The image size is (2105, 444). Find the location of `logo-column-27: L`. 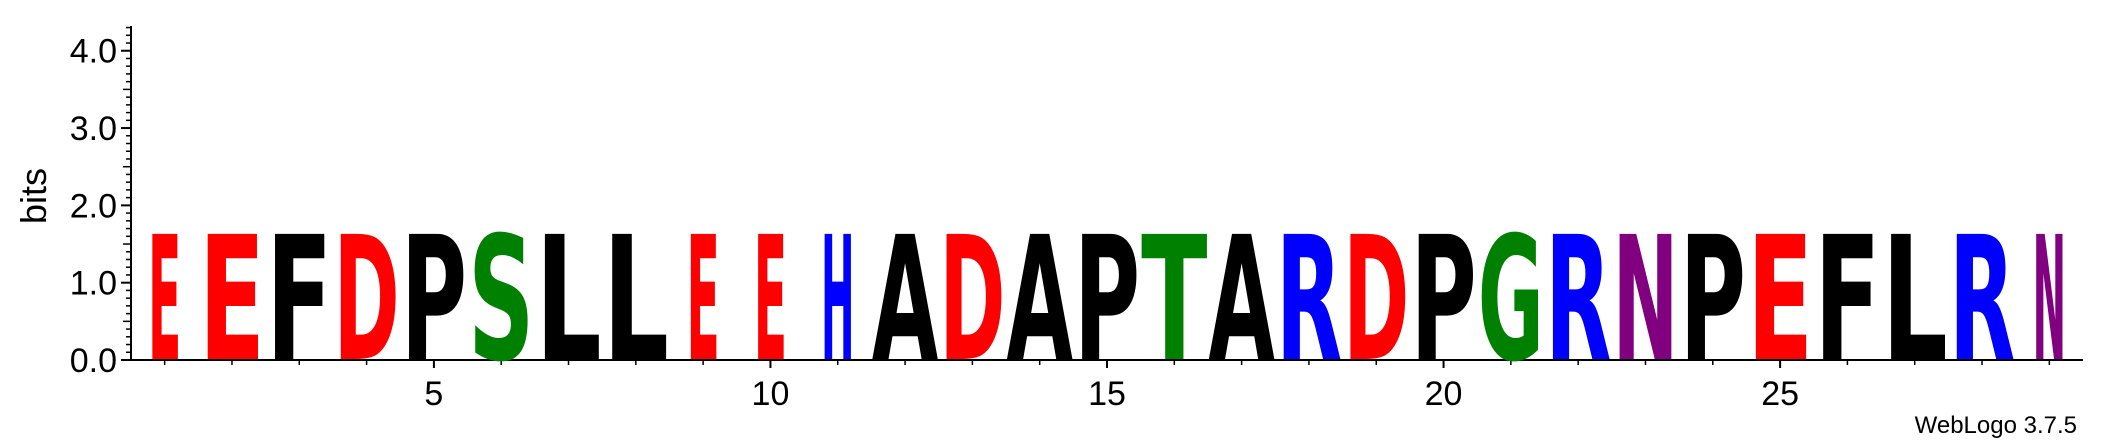

logo-column-27: L is located at coordinates (1915, 301).